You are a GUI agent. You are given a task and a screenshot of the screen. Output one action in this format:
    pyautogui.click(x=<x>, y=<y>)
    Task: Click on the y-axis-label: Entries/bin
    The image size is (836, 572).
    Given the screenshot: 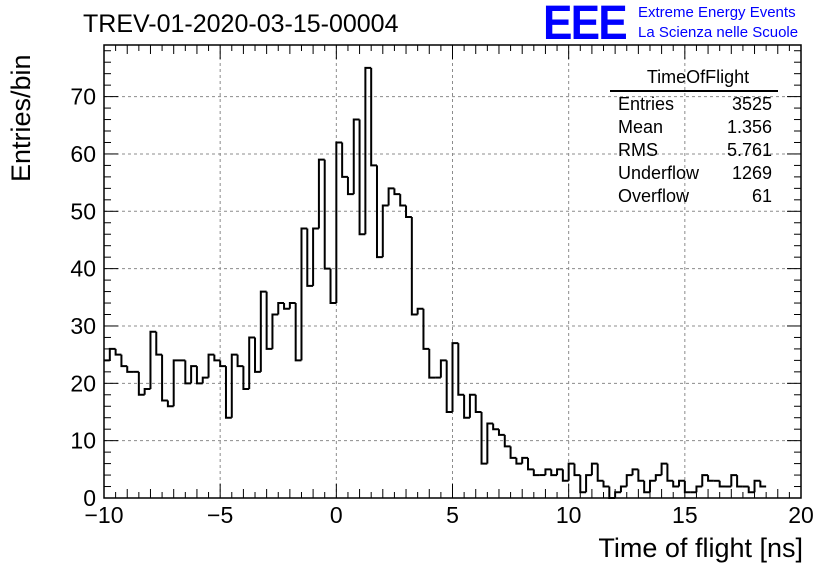 What is the action you would take?
    pyautogui.click(x=21, y=118)
    